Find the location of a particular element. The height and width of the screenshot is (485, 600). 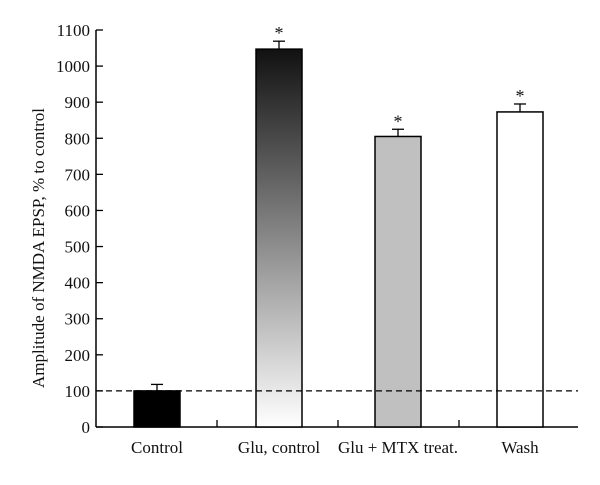

category-label: Control is located at coordinates (157, 447).